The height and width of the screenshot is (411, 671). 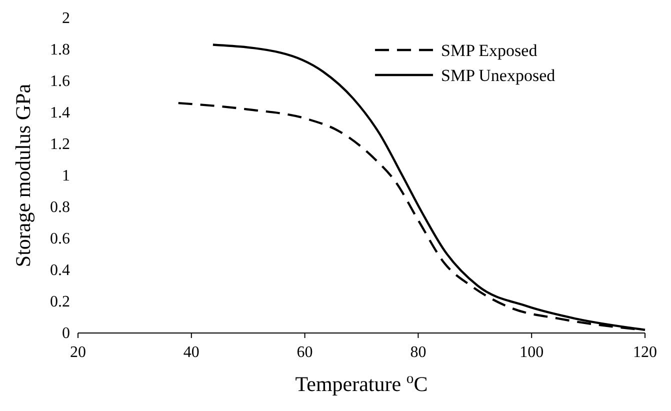 I want to click on y-tick-label: 1.4, so click(x=60, y=113).